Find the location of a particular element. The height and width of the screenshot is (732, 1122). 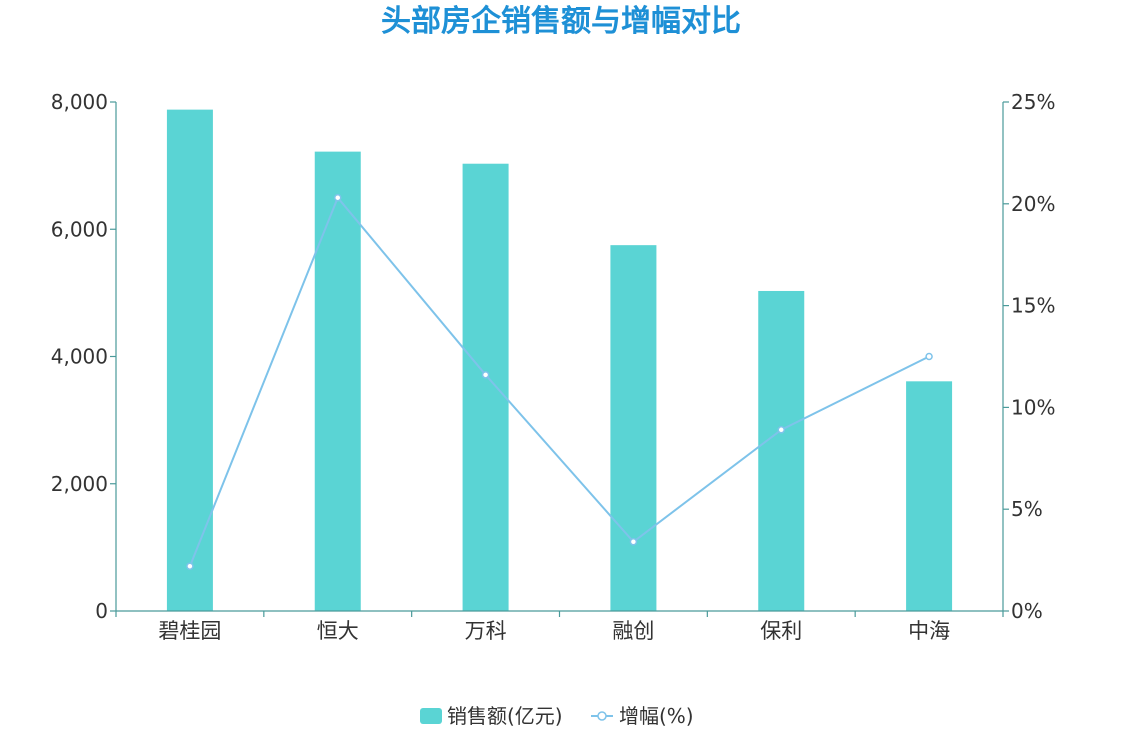

y-left-tick-label: 8,000 is located at coordinates (79, 102).